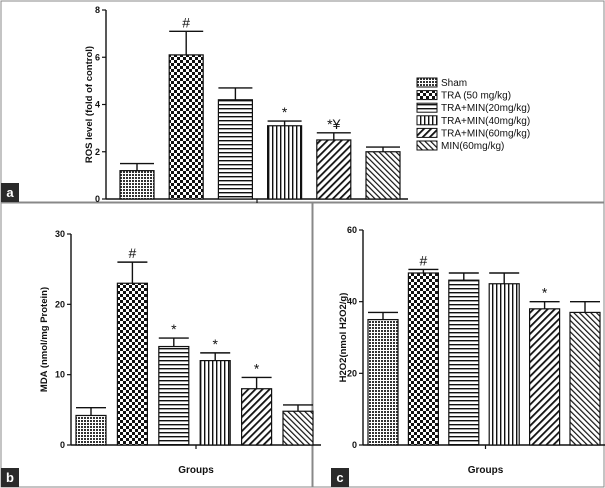  I want to click on legend-label-3: TRA+MIN(40mg/kg), so click(485, 121).